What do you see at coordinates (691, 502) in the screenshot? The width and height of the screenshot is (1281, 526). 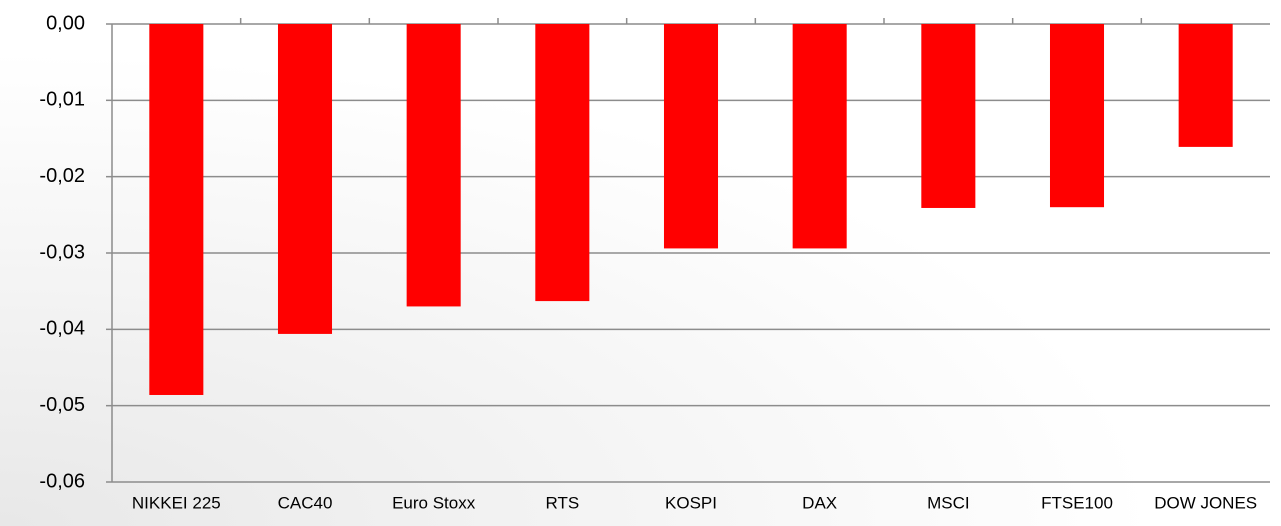 I see `x-tick-label: KOSPI` at bounding box center [691, 502].